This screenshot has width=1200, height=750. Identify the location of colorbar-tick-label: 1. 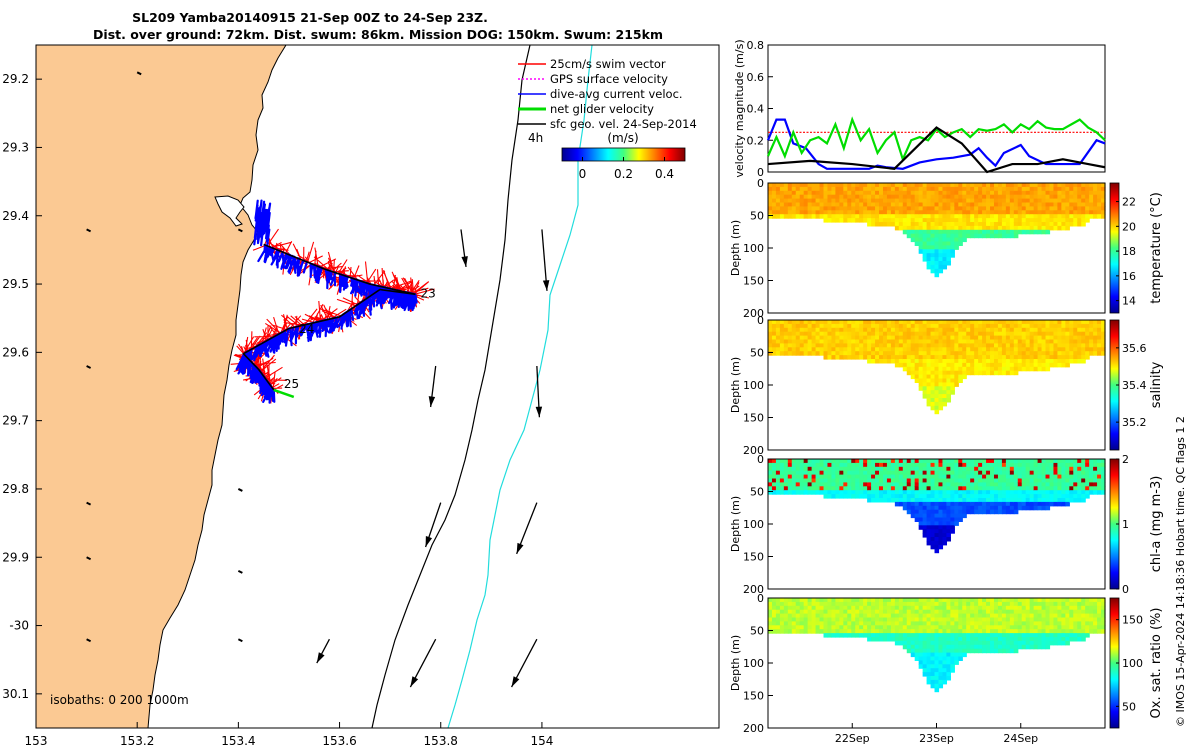
(1125, 524).